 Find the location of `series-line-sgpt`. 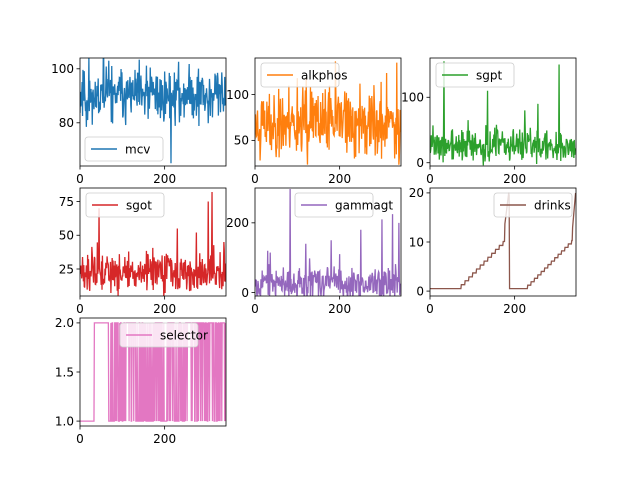

series-line-sgpt is located at coordinates (503, 113).